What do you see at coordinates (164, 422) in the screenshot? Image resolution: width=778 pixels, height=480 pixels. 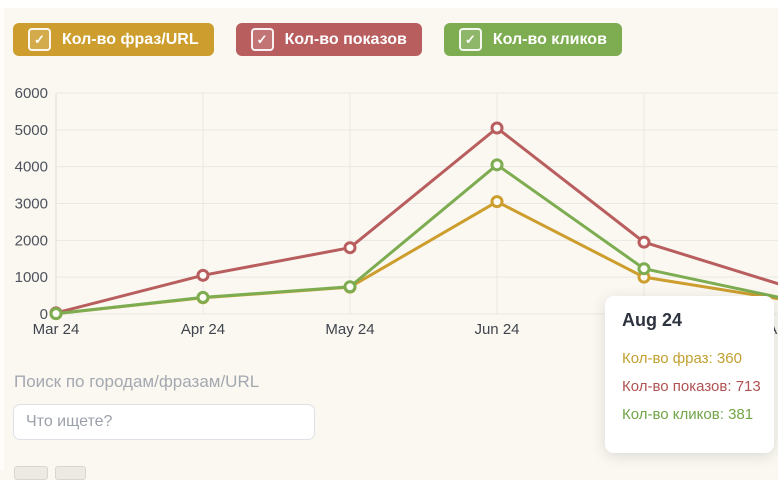 I see `search-input` at bounding box center [164, 422].